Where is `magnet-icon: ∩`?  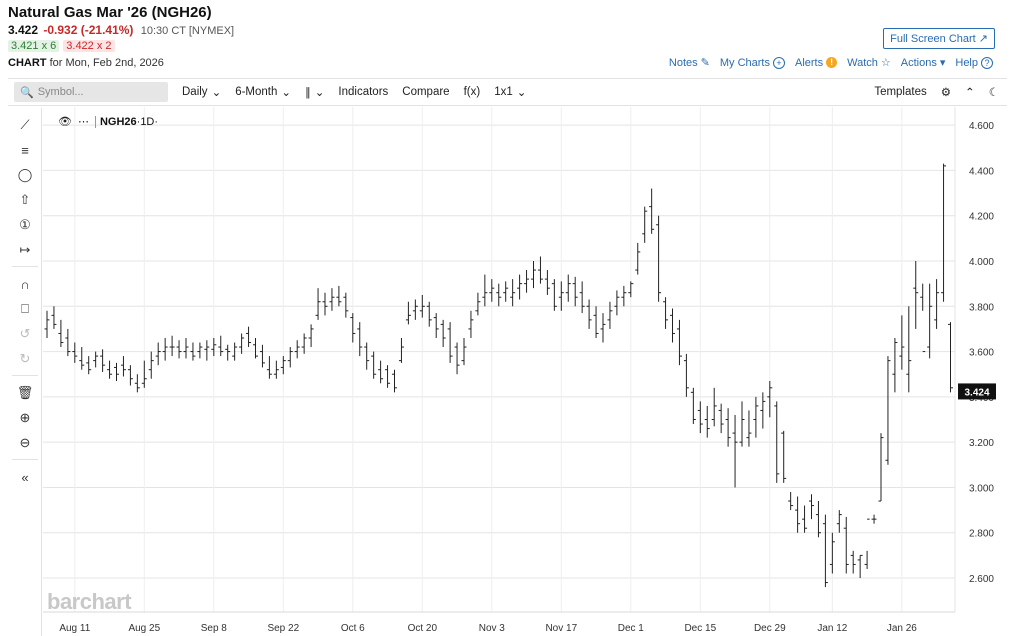 magnet-icon: ∩ is located at coordinates (25, 284).